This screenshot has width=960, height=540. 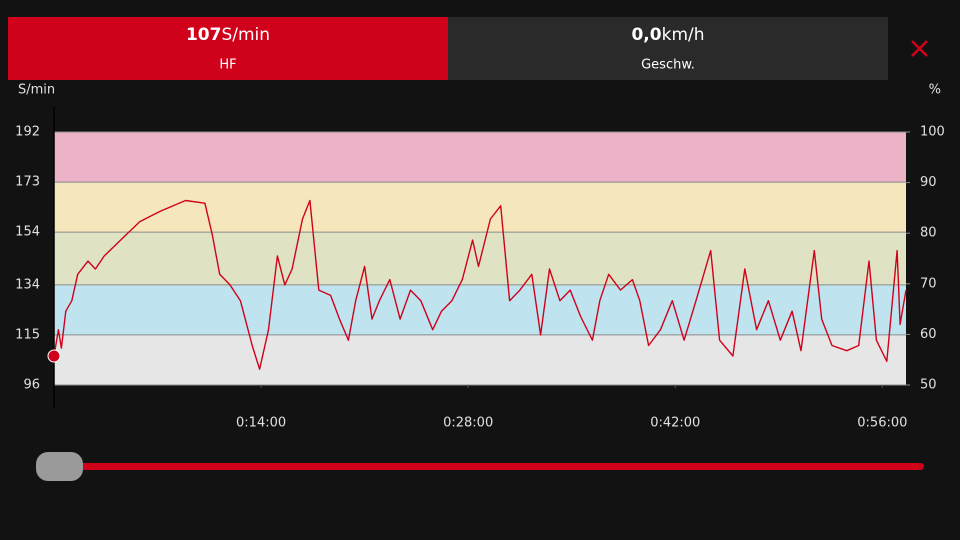 What do you see at coordinates (668, 65) in the screenshot?
I see `tab-label: Geschw.` at bounding box center [668, 65].